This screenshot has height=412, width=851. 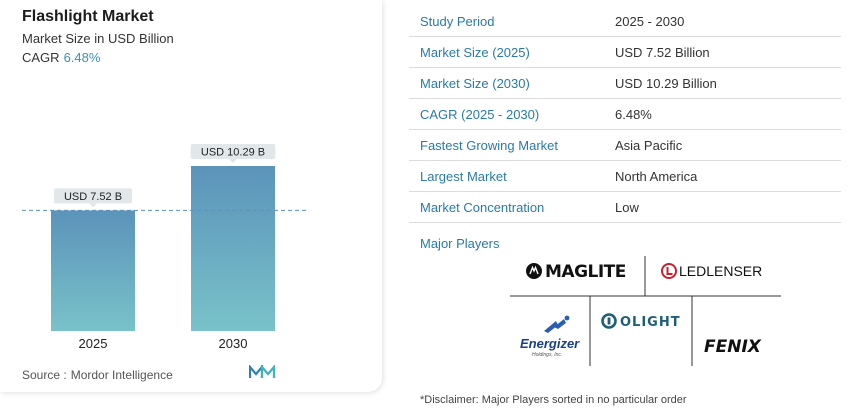 I want to click on table-row: Study Period 2025 - 2030, so click(x=625, y=22).